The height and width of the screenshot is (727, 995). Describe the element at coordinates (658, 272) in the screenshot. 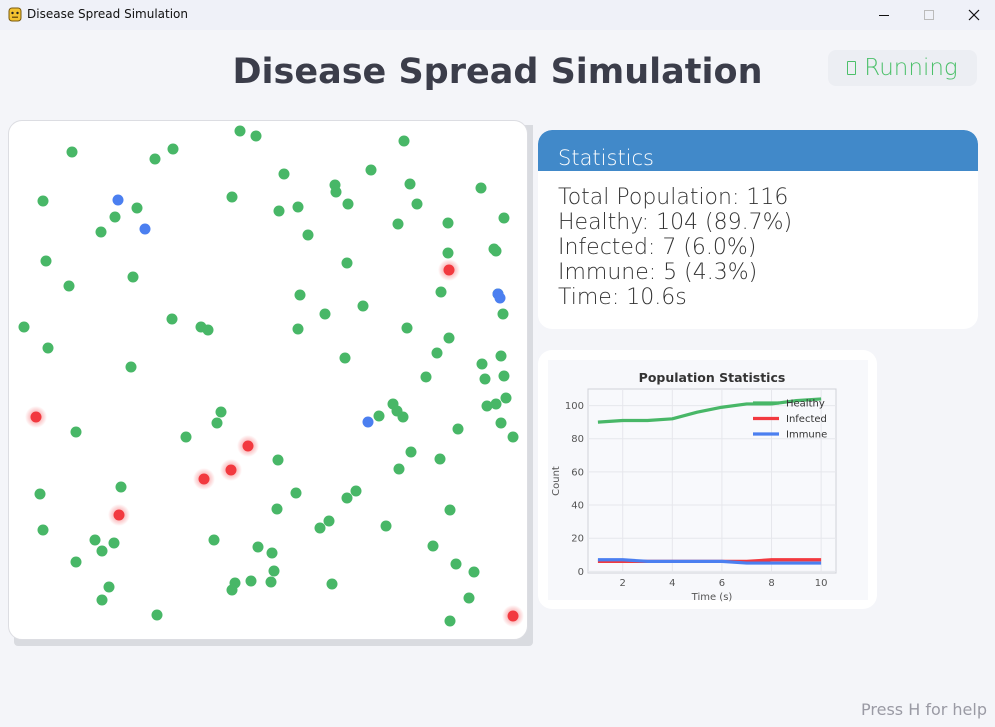

I see `stat-immune: Immune: 5 (4.3%)` at that location.